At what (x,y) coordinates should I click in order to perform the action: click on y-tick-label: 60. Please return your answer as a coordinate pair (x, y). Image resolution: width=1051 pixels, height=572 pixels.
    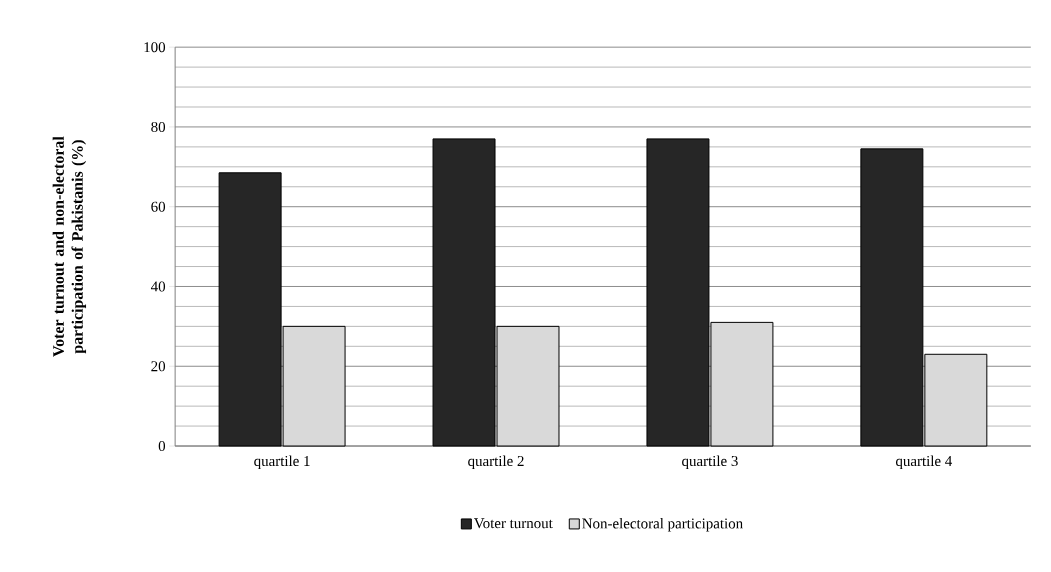
    Looking at the image, I should click on (158, 206).